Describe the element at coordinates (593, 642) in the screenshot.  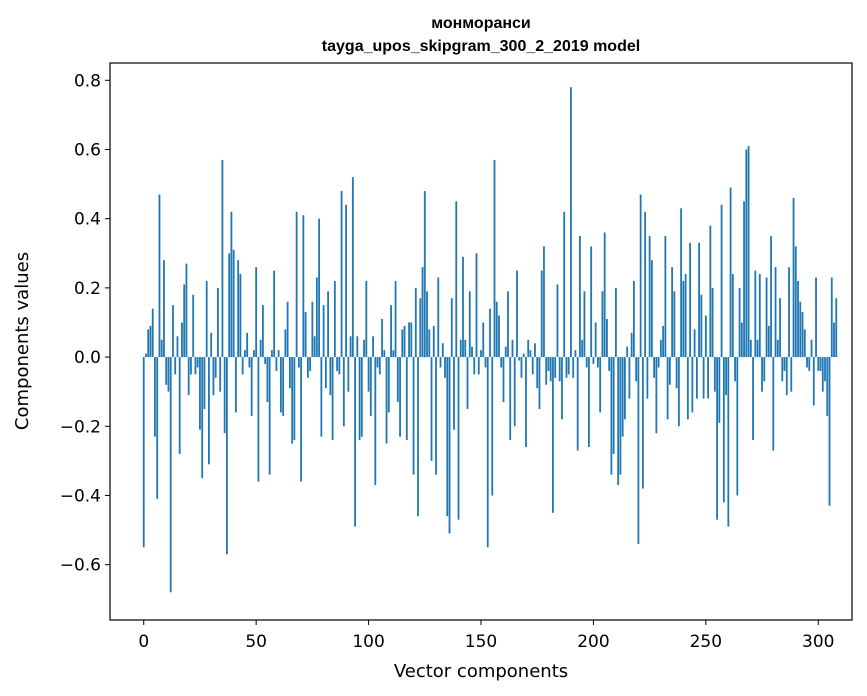
I see `x-tick-label: 200` at that location.